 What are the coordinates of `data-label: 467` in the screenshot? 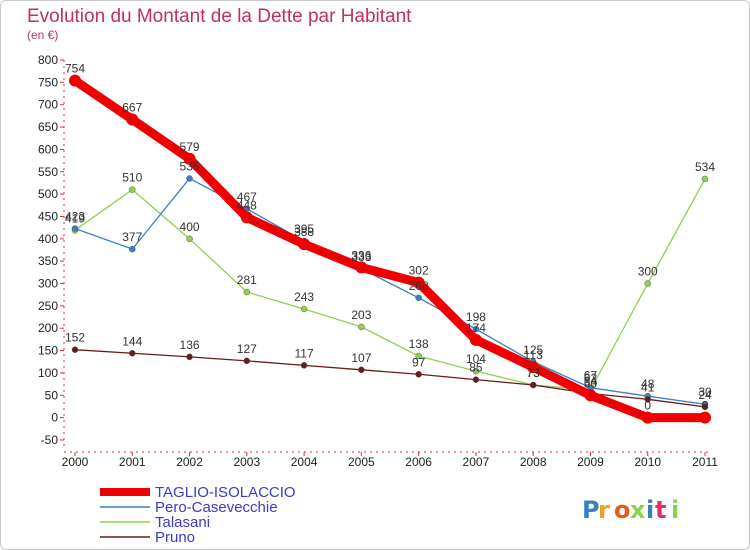 It's located at (247, 197).